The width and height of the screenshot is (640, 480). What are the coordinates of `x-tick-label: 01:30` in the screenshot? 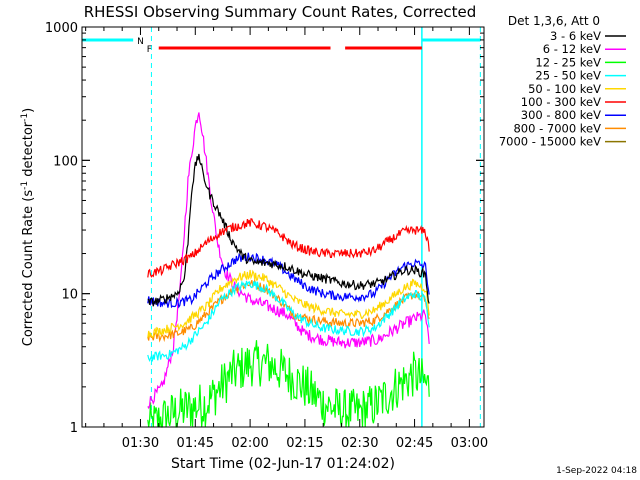 It's located at (140, 443).